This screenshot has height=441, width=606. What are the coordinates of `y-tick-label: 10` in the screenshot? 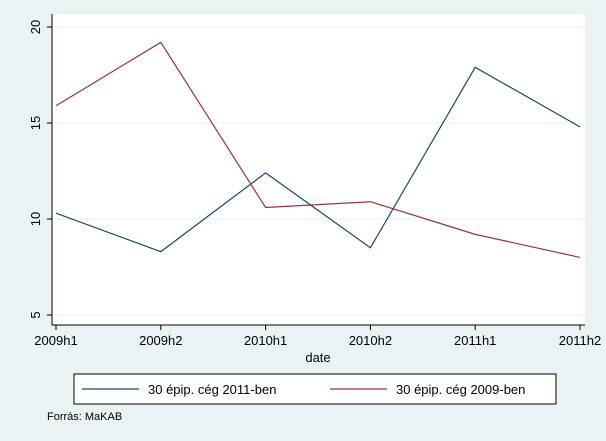 It's located at (35, 219).